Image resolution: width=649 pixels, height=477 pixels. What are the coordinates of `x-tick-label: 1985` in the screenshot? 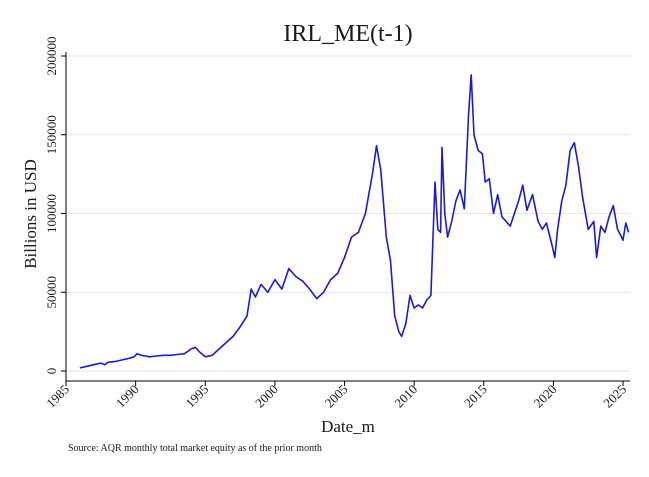 It's located at (57, 396).